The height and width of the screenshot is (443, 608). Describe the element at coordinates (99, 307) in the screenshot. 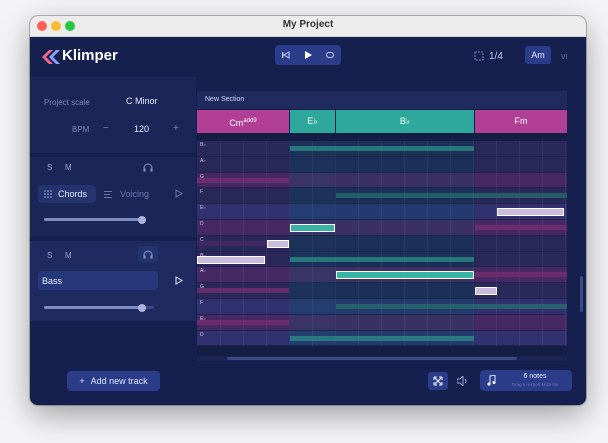

I see `bass-volume-slider` at that location.